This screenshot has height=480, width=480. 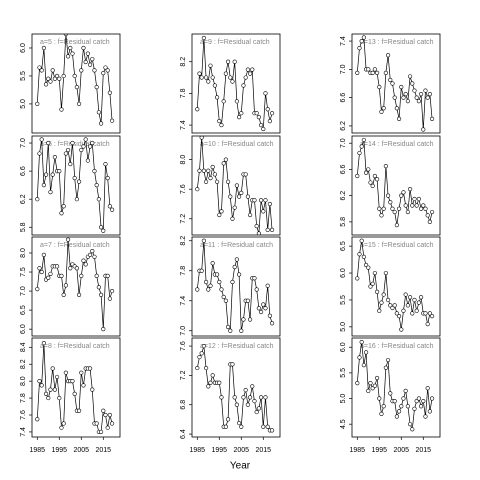 What do you see at coordinates (395, 182) in the screenshot?
I see `panel: a=14 : f=Residual catch` at bounding box center [395, 182].